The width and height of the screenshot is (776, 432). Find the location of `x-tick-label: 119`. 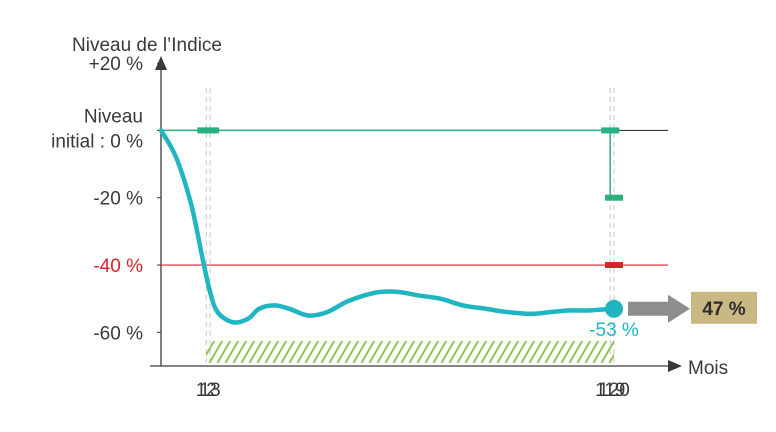

x-tick-label: 119 is located at coordinates (610, 390).